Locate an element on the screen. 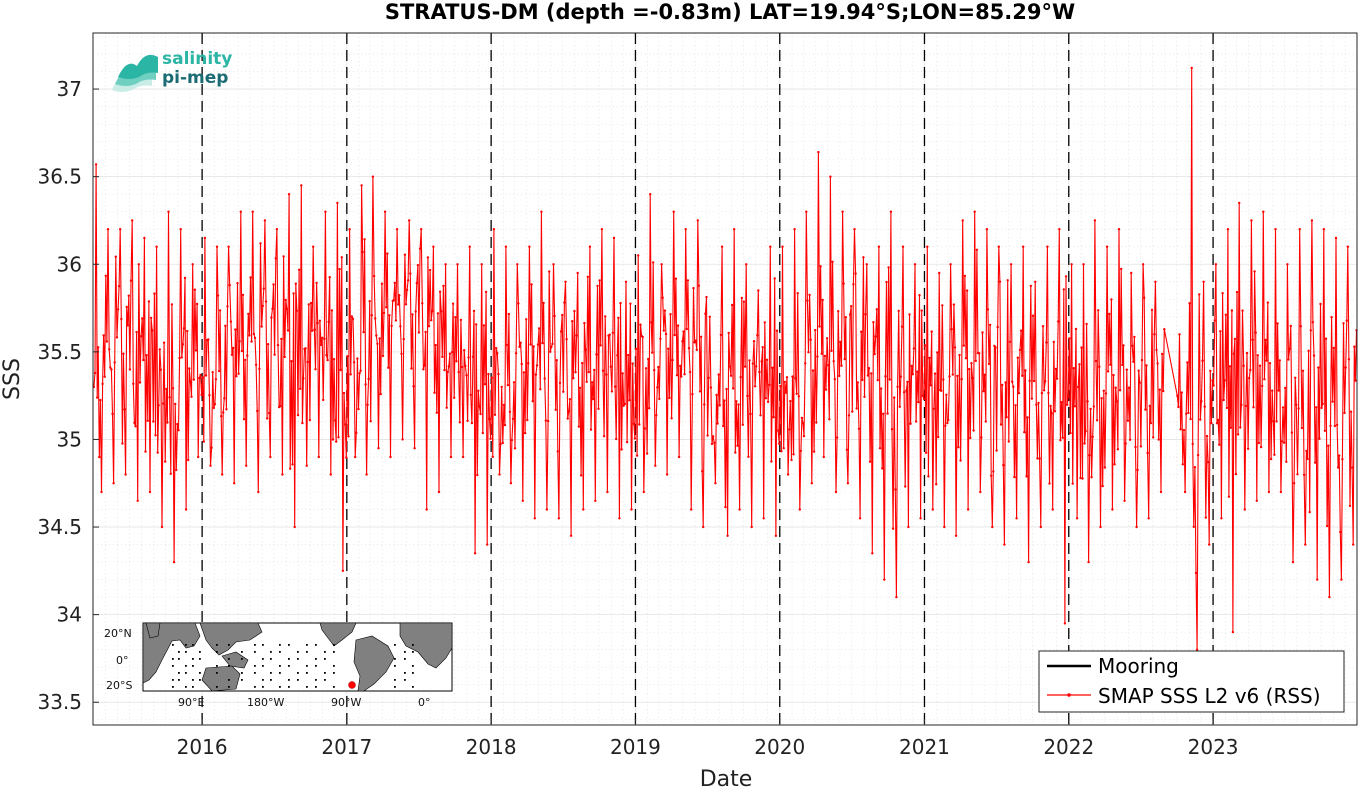 This screenshot has width=1359, height=790. map-mooring-dots is located at coordinates (293, 666).